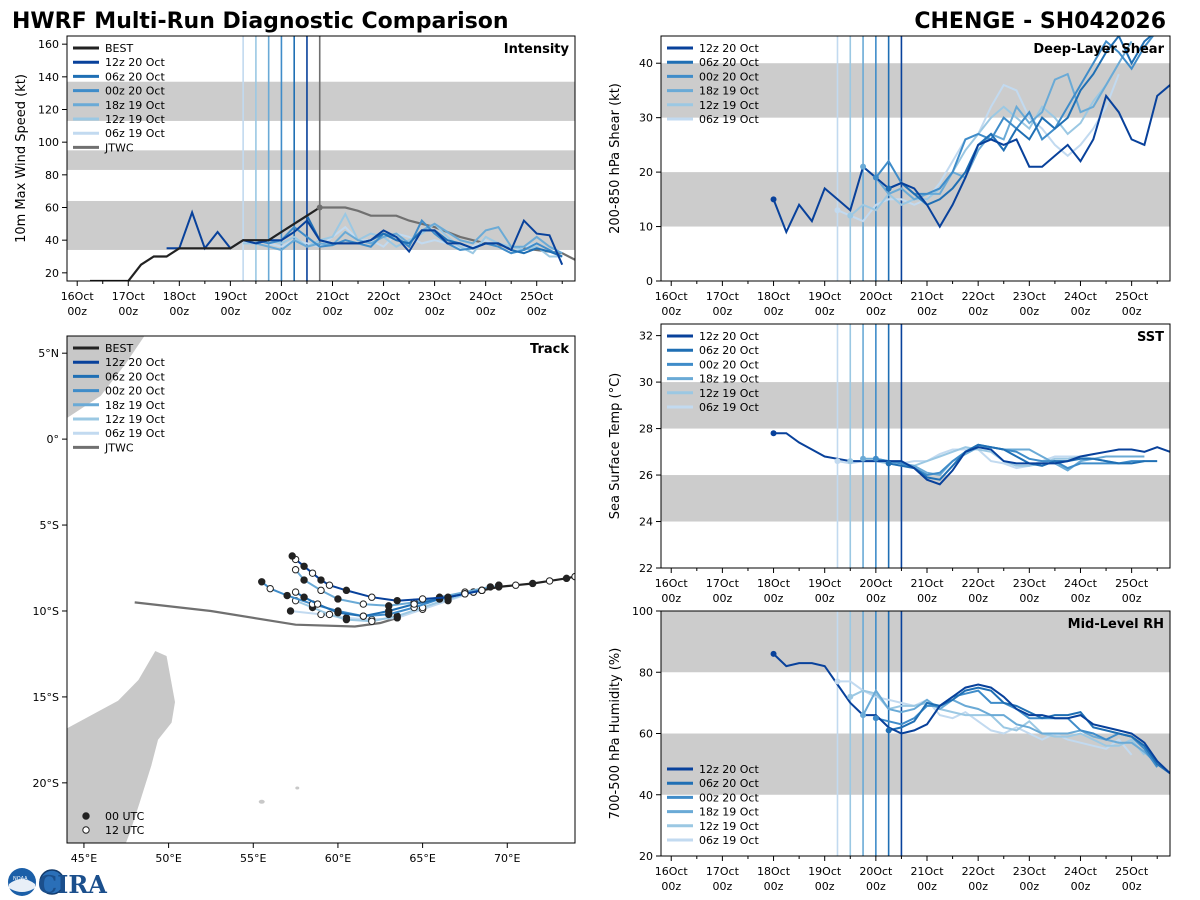  I want to click on sst-legend-label: 12z 20 Oct, so click(729, 336).